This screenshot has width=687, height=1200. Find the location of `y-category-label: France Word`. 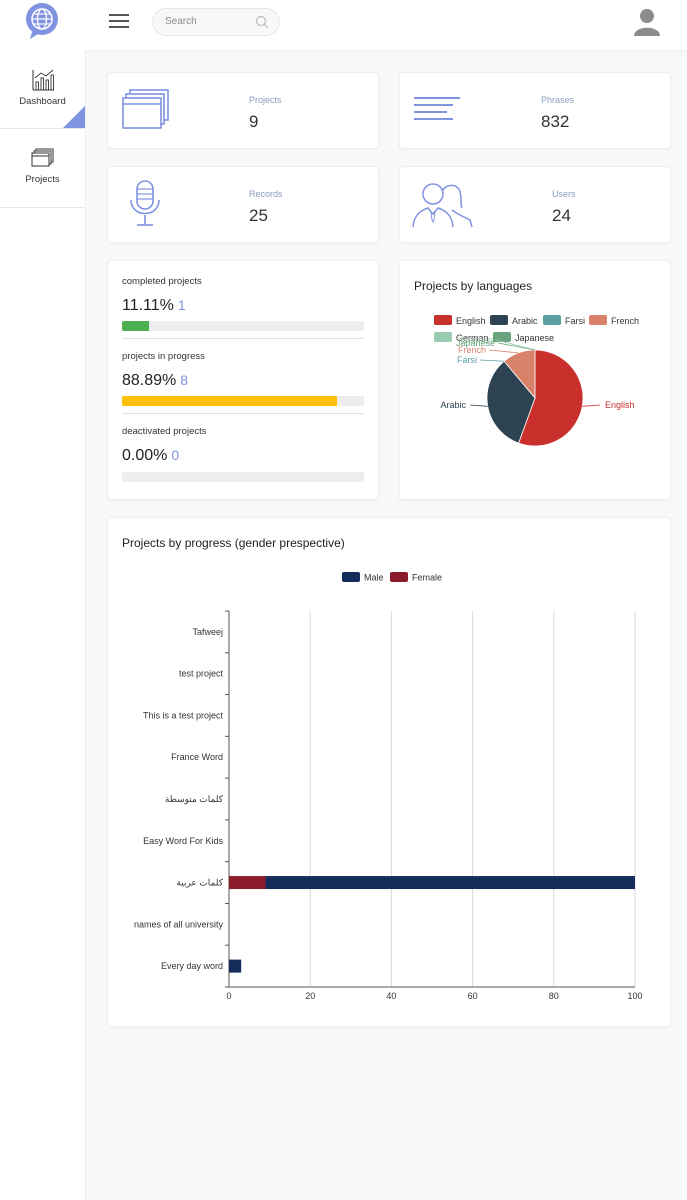

y-category-label: France Word is located at coordinates (197, 757).